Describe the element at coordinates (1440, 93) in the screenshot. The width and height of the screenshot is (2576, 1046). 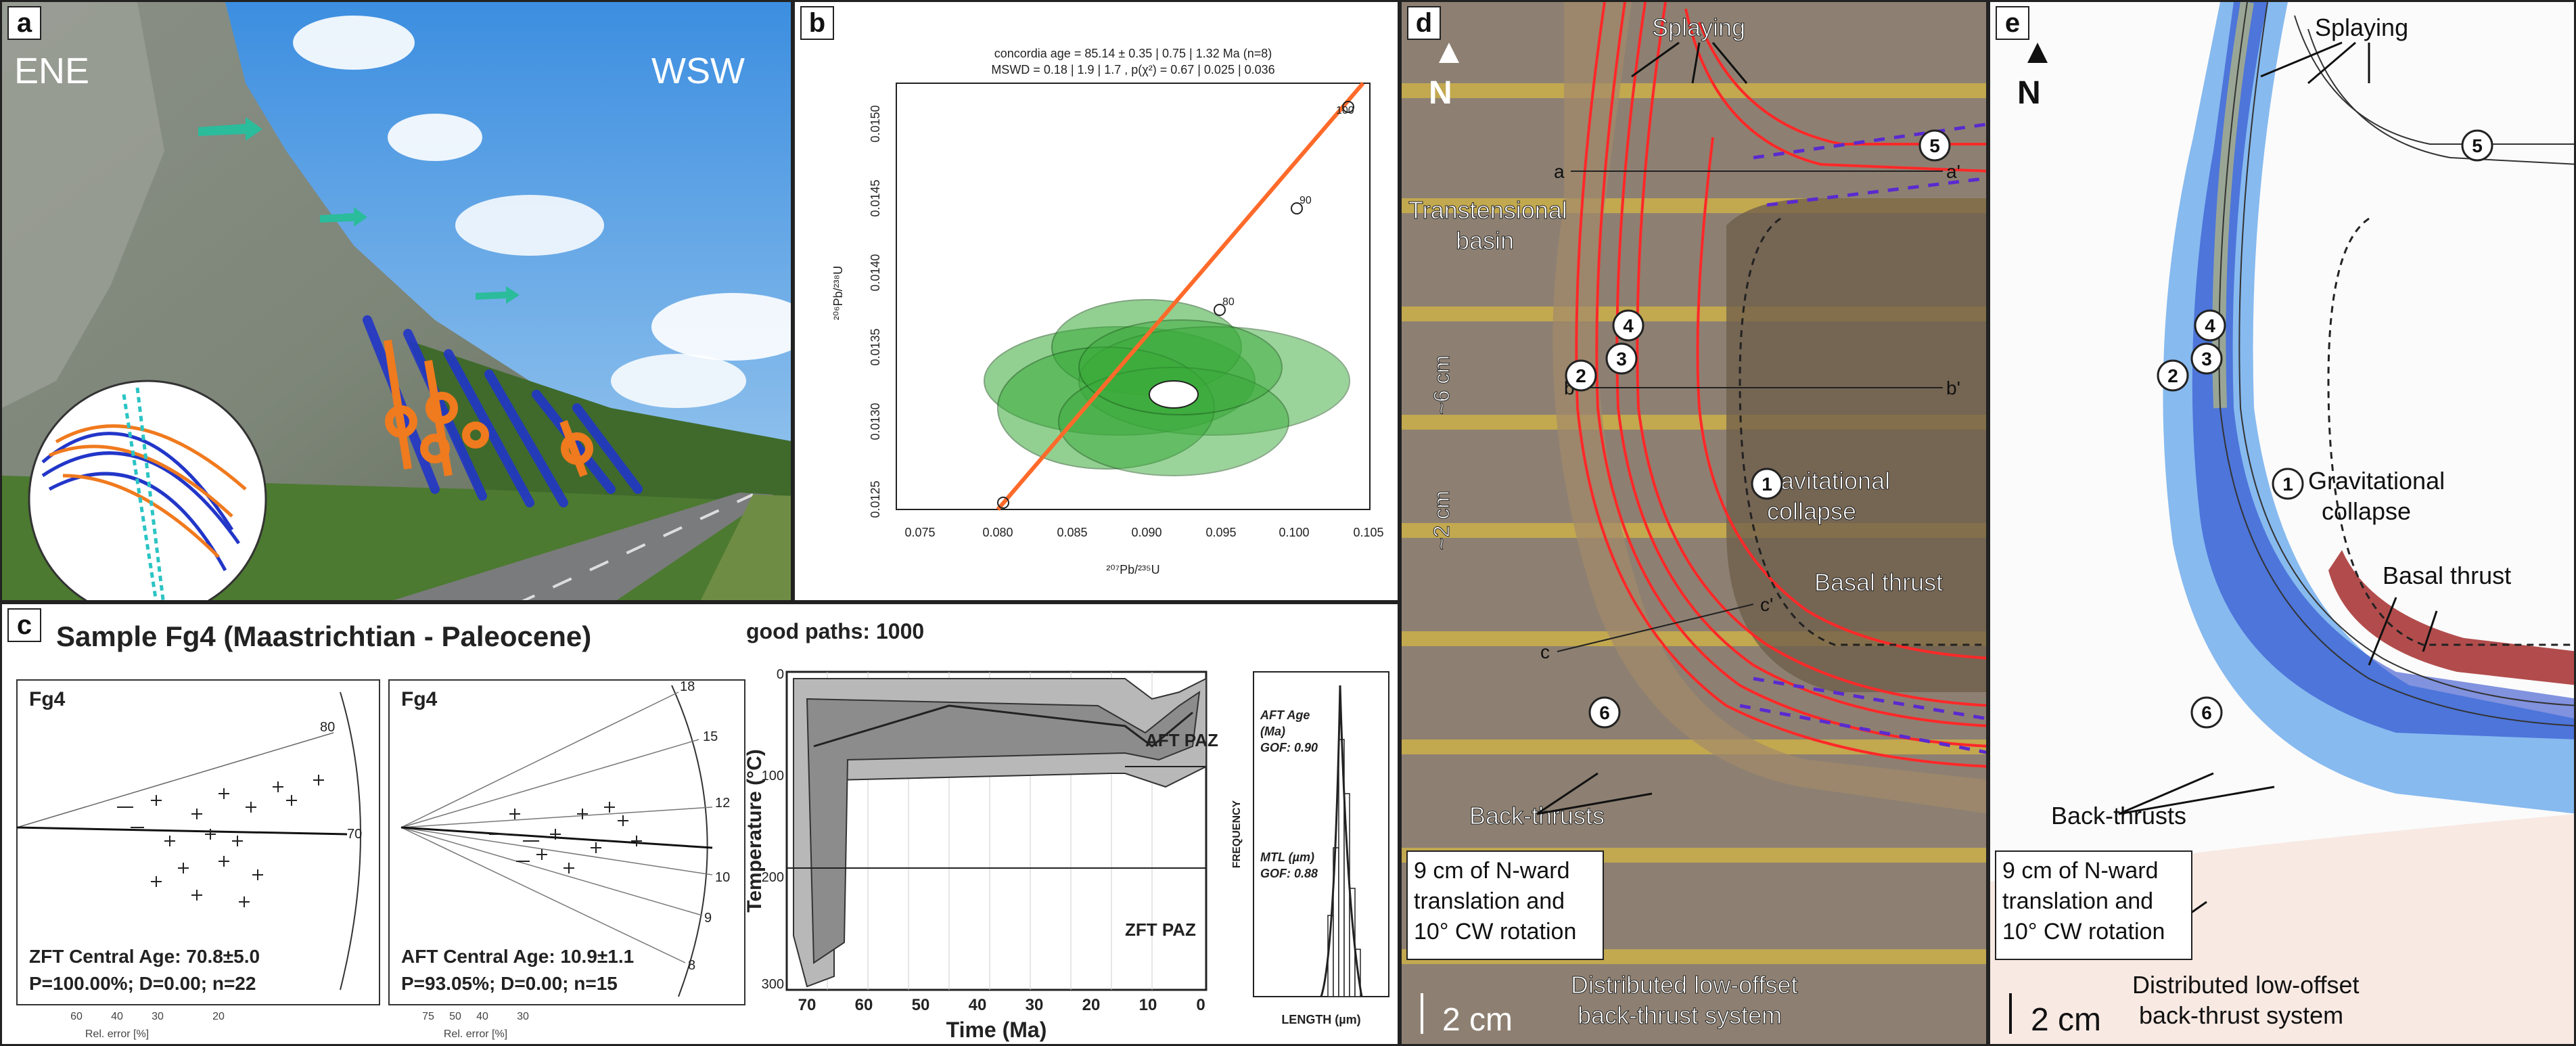
I see `north-arrow-d: N` at that location.